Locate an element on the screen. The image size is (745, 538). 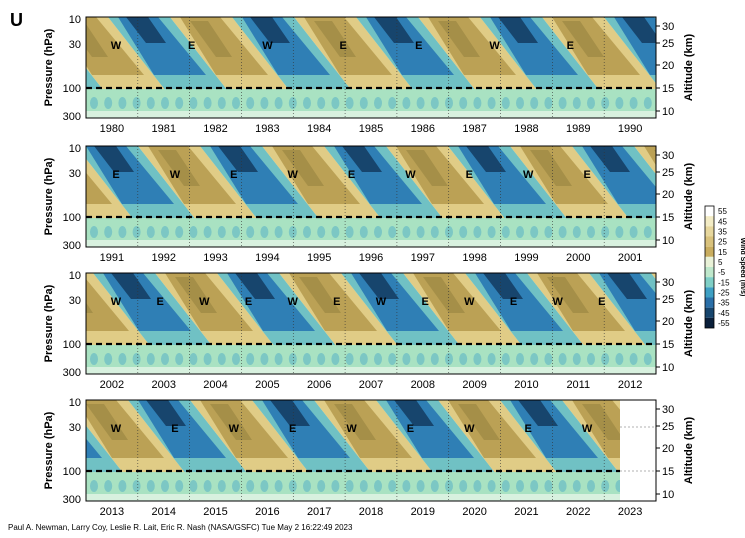
year-label: 2009 is located at coordinates (474, 385).